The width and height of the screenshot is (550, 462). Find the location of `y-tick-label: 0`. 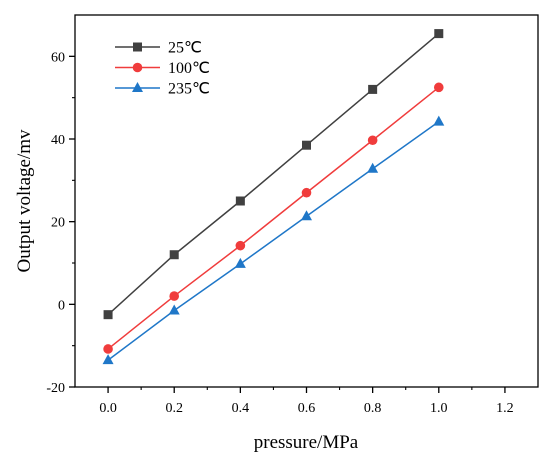

y-tick-label: 0 is located at coordinates (61, 305).